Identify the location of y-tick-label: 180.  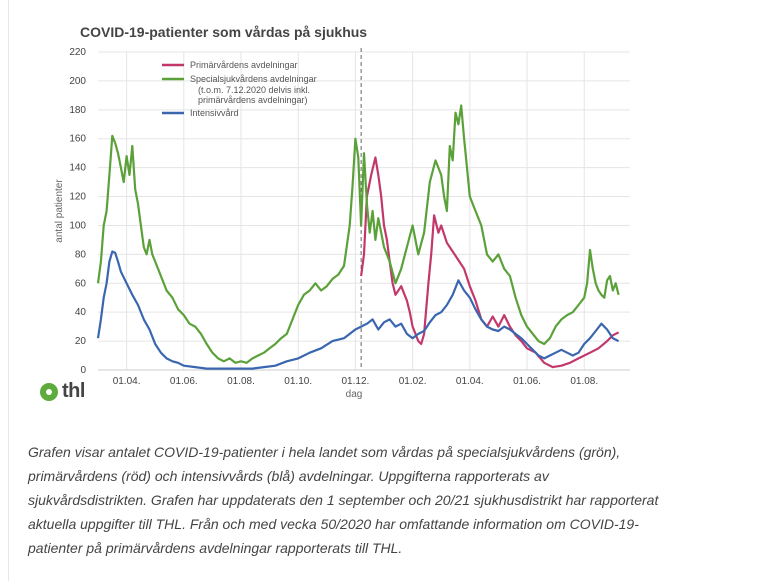
(77, 110).